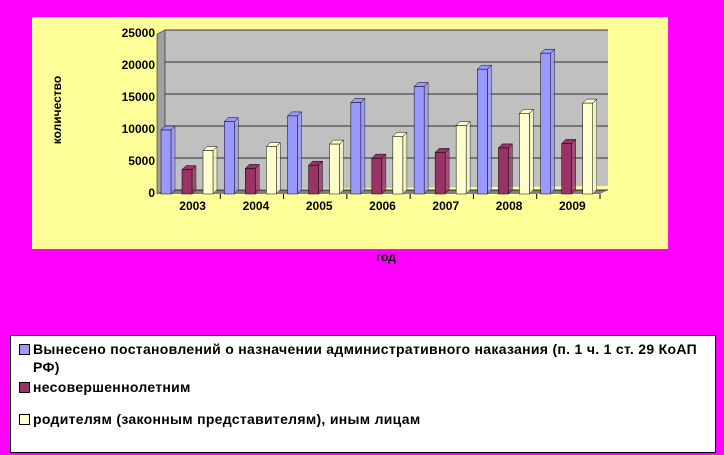  I want to click on x-axis-title: год, so click(386, 257).